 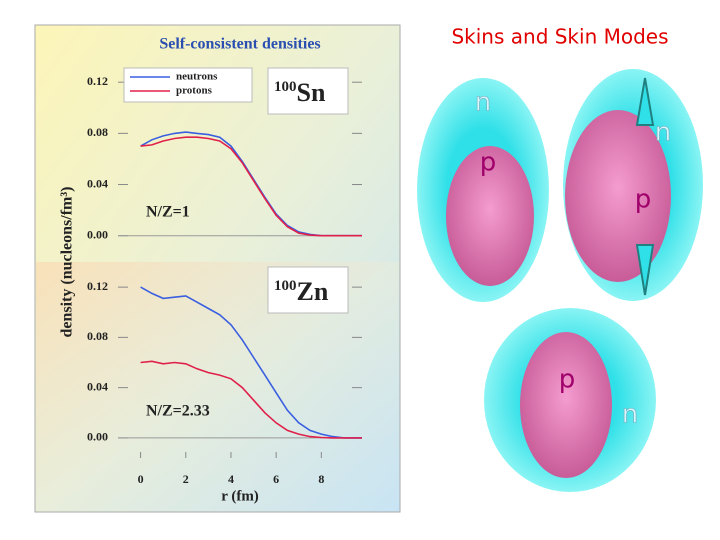 What do you see at coordinates (313, 291) in the screenshot?
I see `nucleus-symbol: Zn` at bounding box center [313, 291].